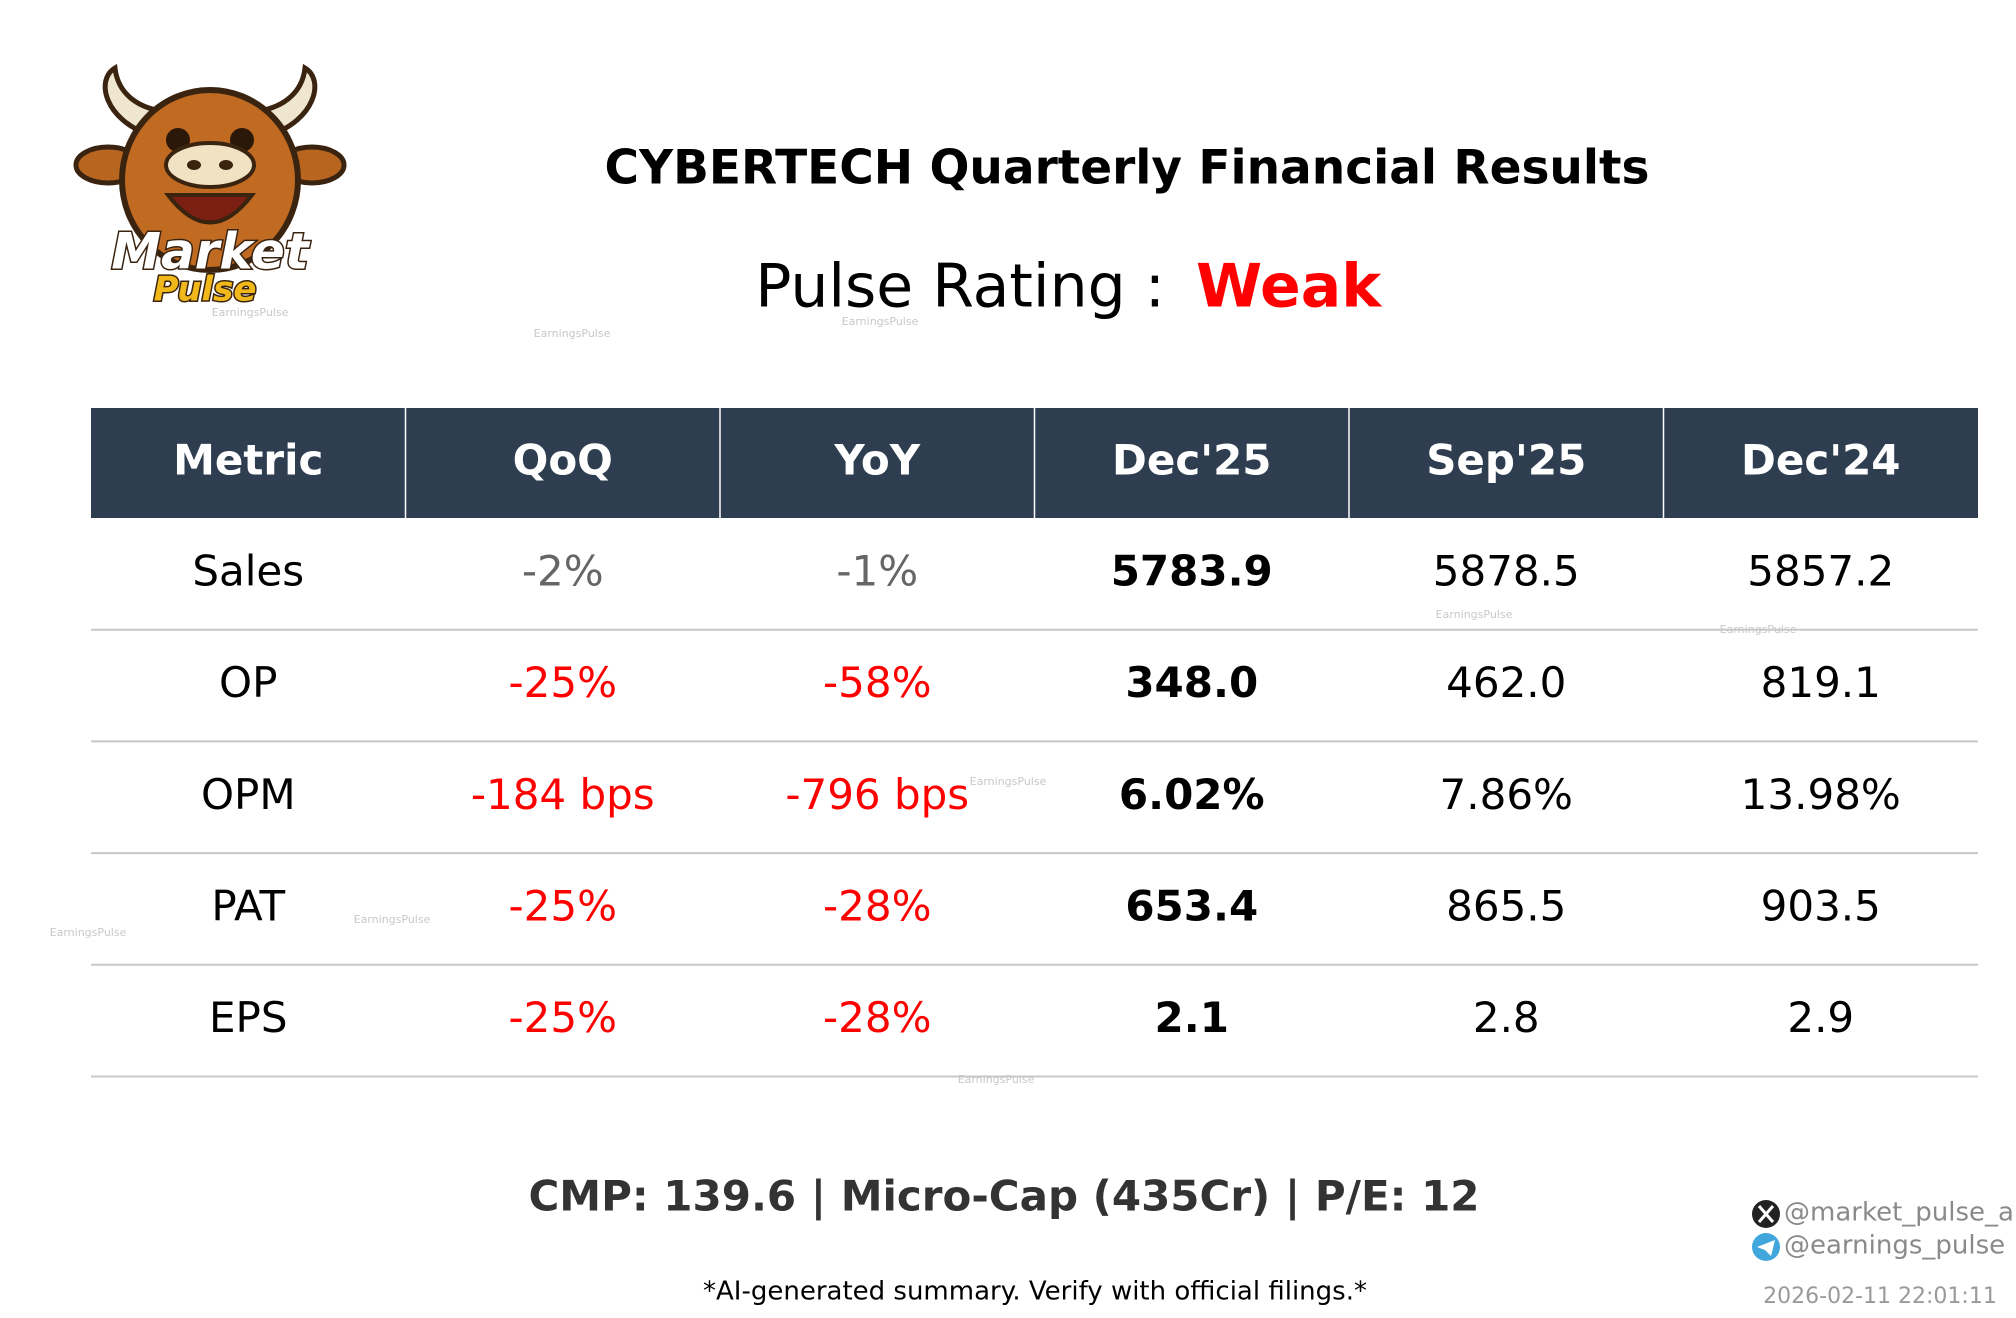 Image resolution: width=2016 pixels, height=1318 pixels. Describe the element at coordinates (1191, 905) in the screenshot. I see `cell: 653.4` at that location.